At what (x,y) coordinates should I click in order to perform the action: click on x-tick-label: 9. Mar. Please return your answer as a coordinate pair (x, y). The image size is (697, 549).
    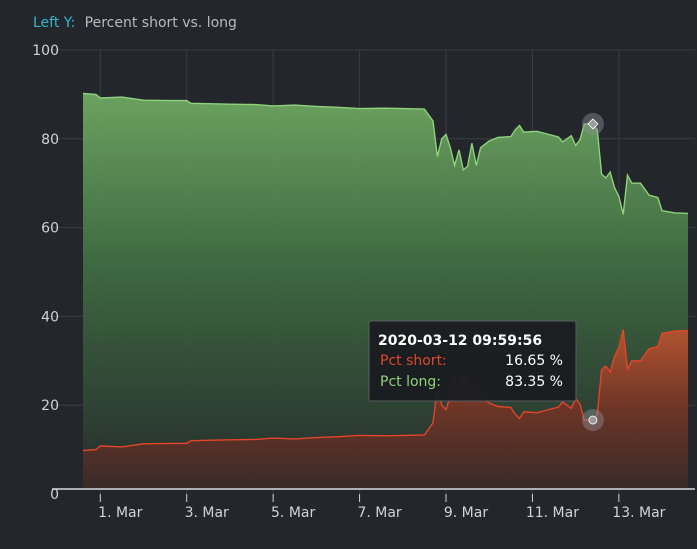
    Looking at the image, I should click on (466, 513).